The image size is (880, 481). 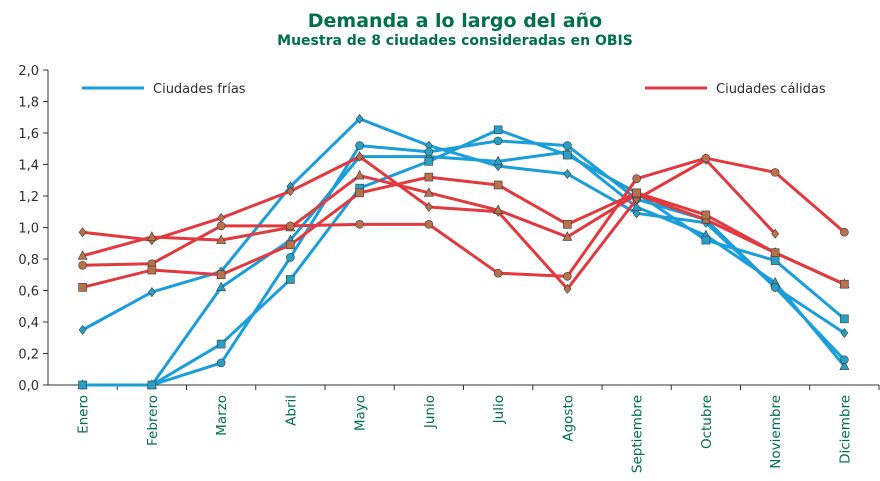 I want to click on y-tick-label: 0,8, so click(x=28, y=260).